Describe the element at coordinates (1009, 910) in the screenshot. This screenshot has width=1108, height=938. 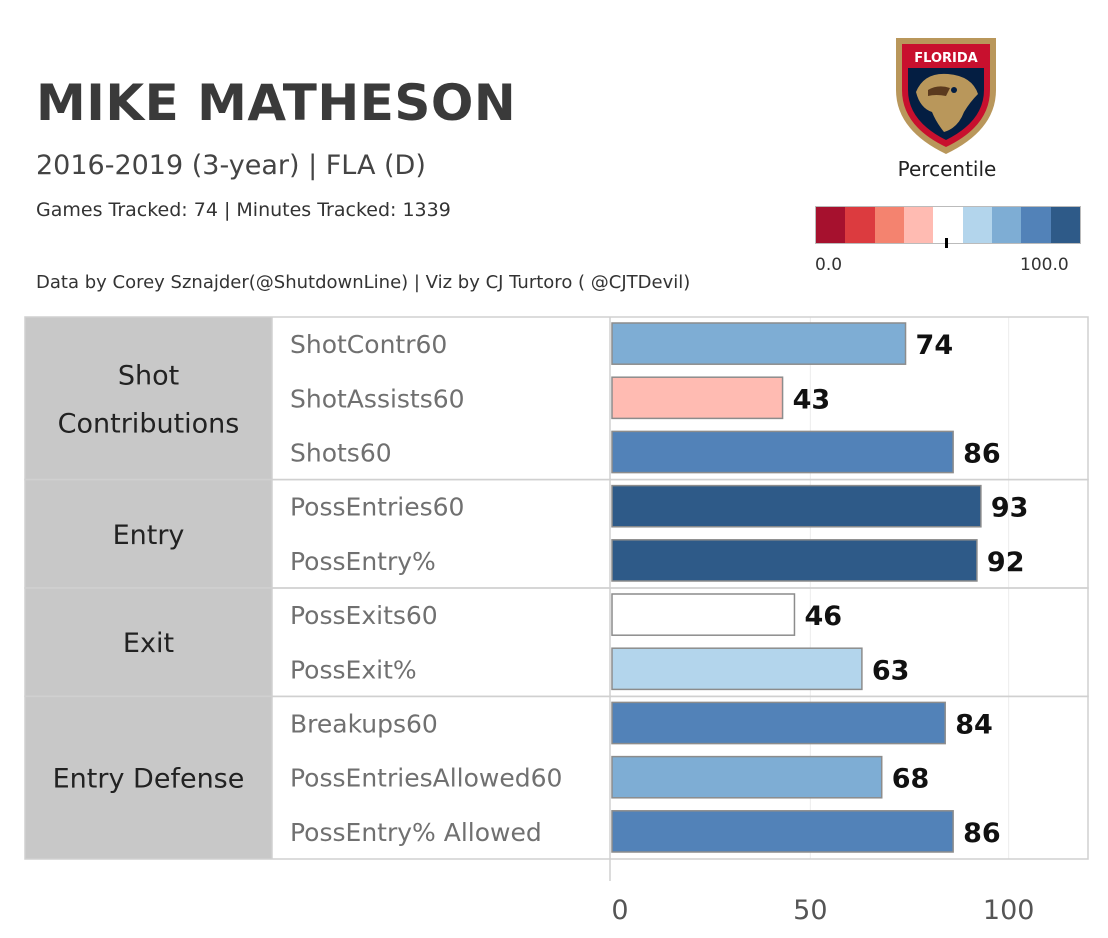
I see `x-tick-label: 100` at that location.